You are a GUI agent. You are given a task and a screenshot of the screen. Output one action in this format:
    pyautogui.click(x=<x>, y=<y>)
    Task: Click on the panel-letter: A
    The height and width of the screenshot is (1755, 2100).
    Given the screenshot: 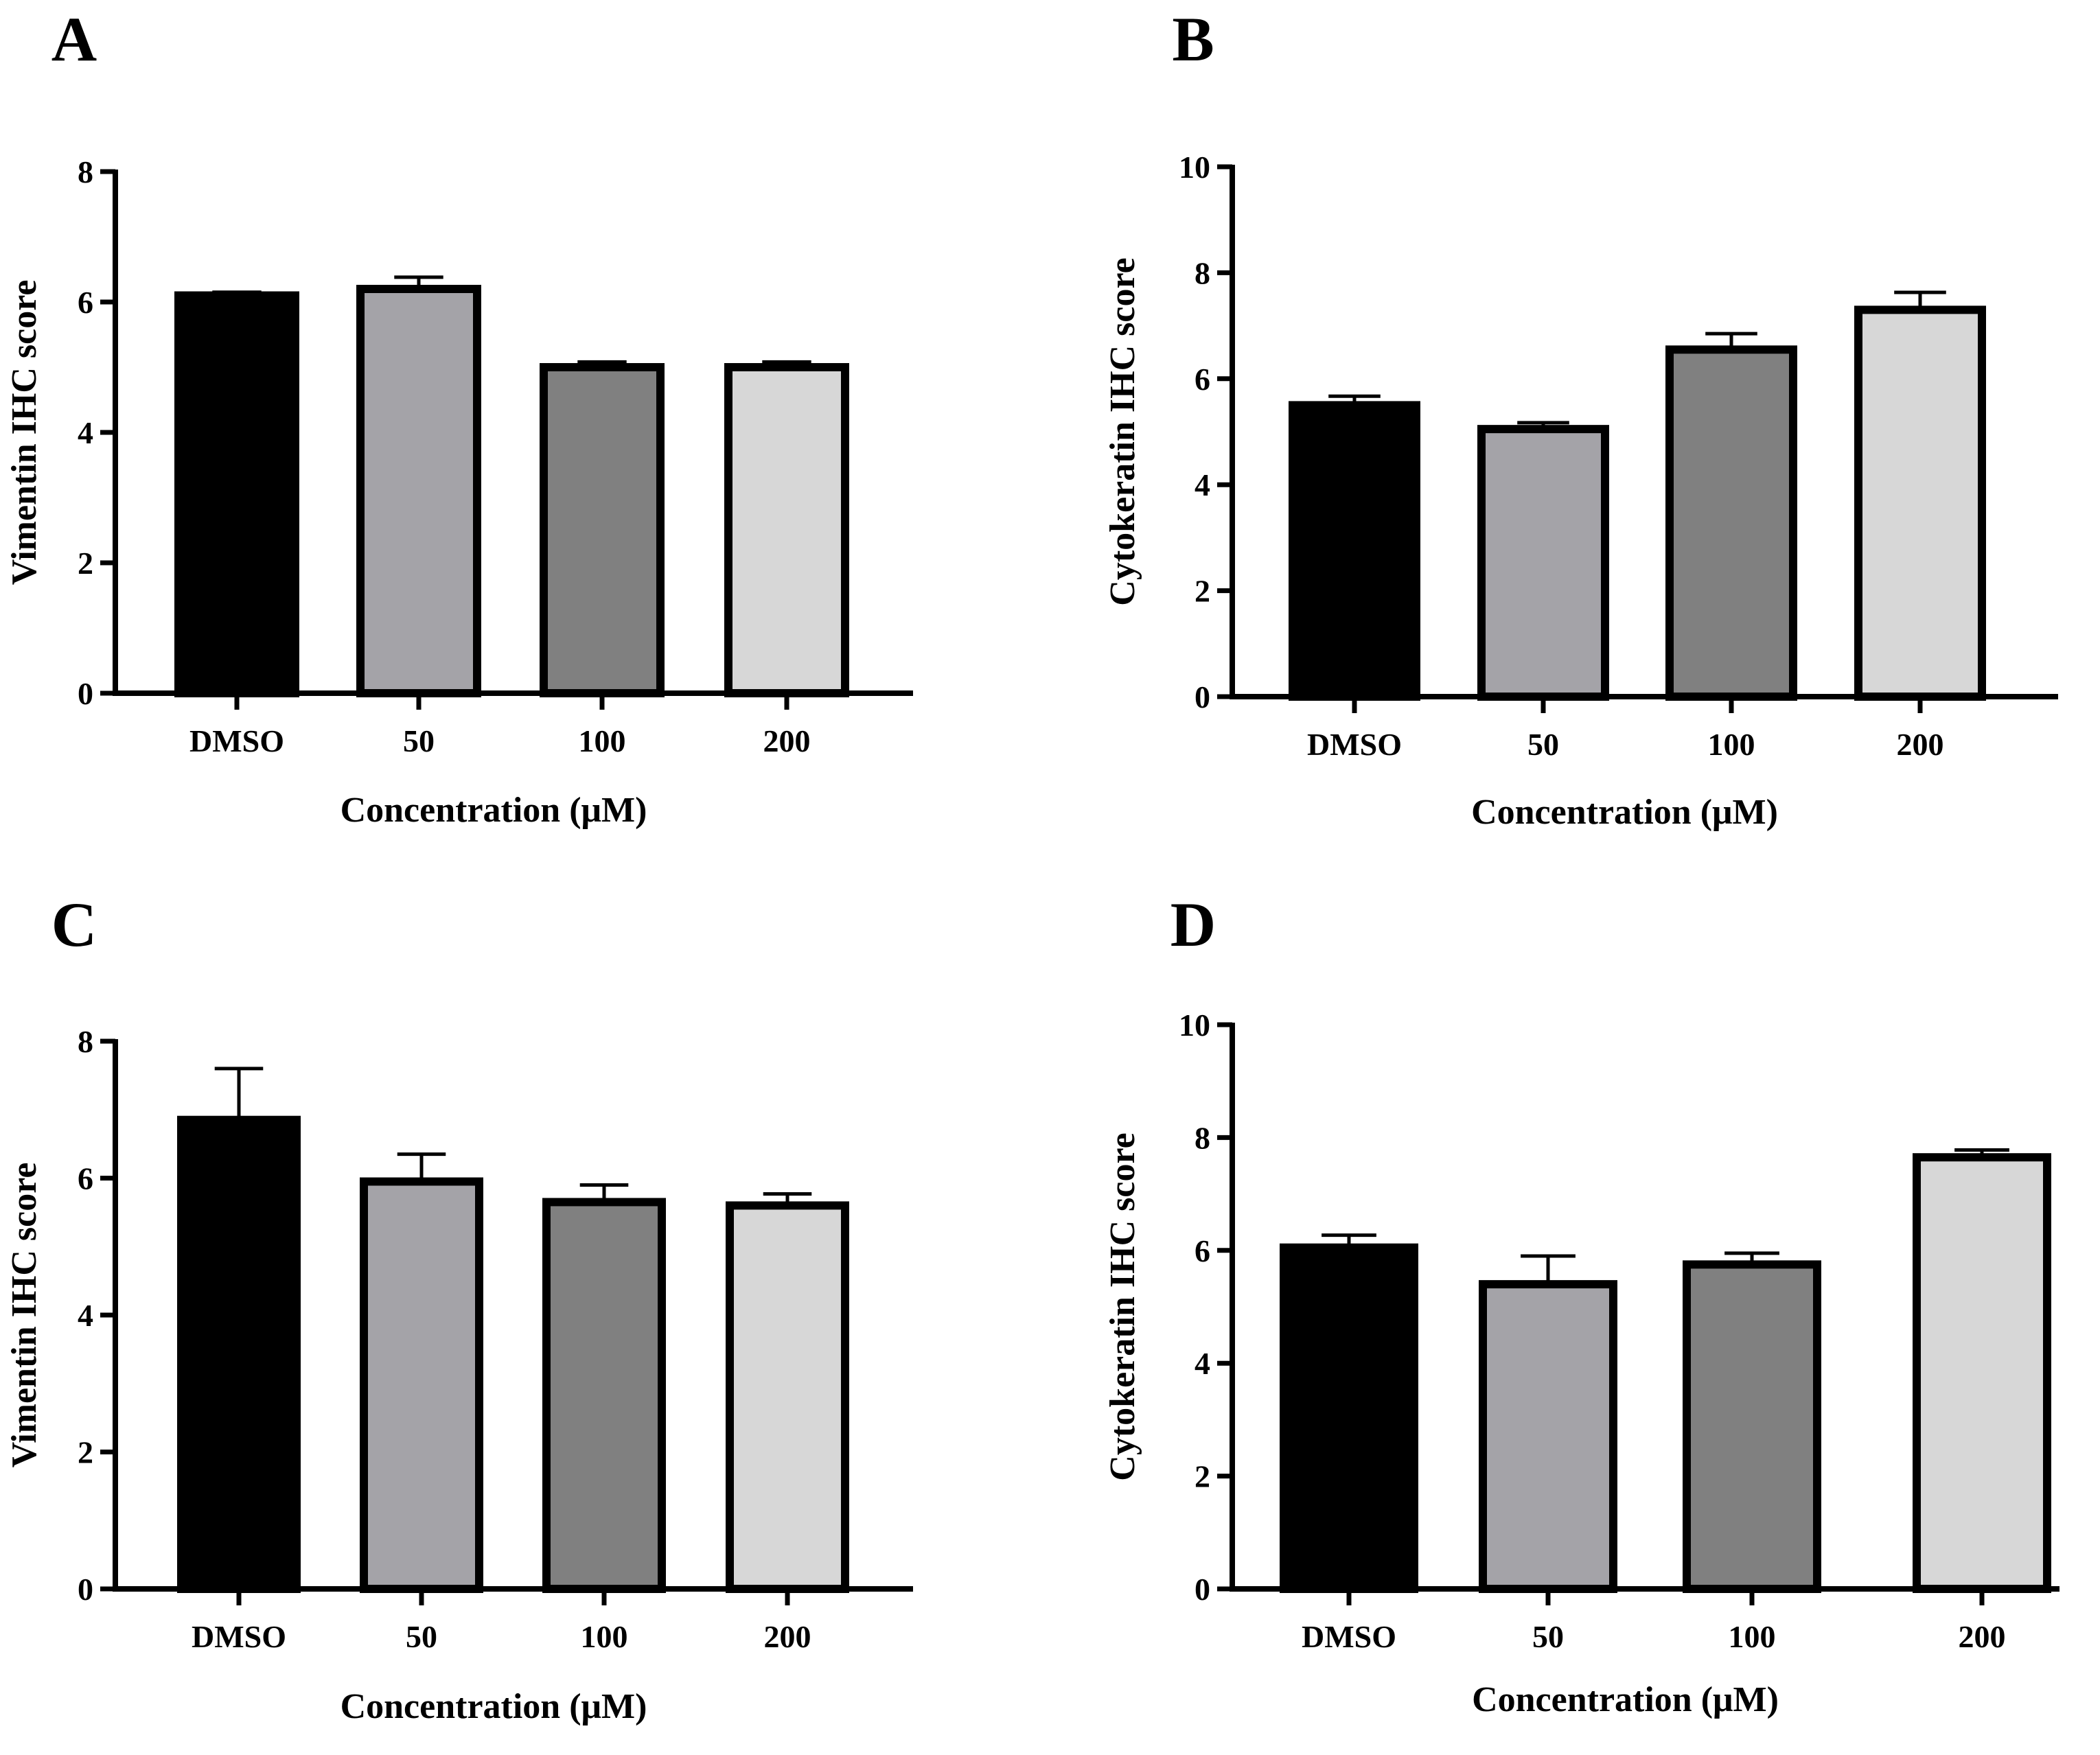 What is the action you would take?
    pyautogui.click(x=74, y=39)
    